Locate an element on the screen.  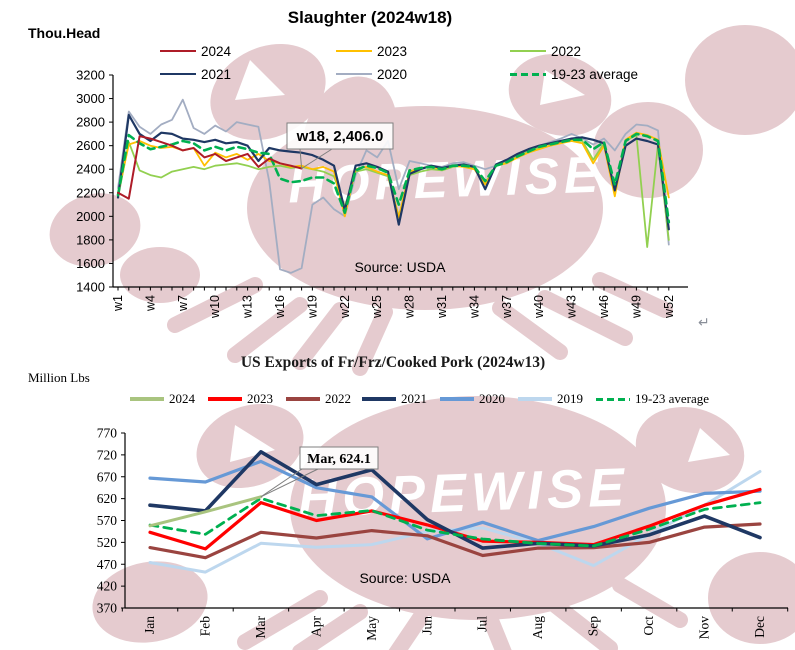
pork_exports-annotation-box is located at coordinates (339, 458).